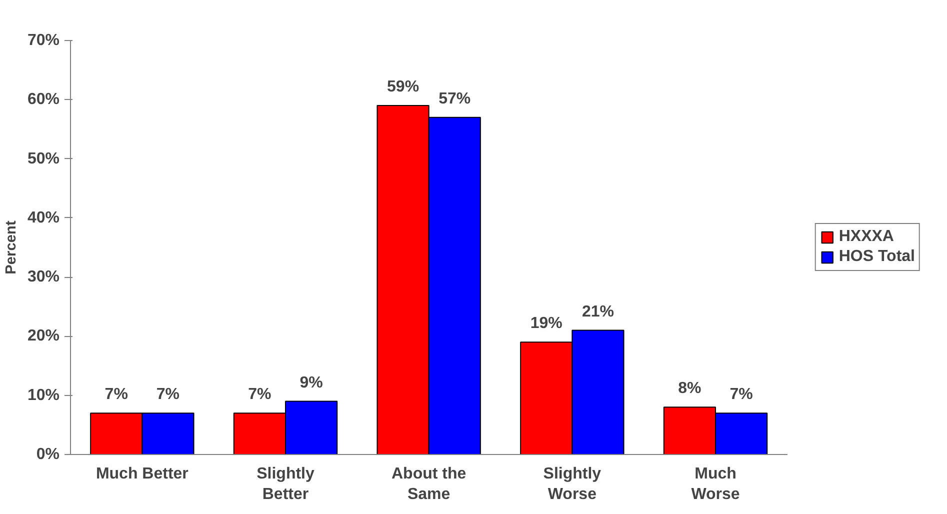 The width and height of the screenshot is (947, 514). What do you see at coordinates (43, 99) in the screenshot?
I see `y-tick-label: 60%` at bounding box center [43, 99].